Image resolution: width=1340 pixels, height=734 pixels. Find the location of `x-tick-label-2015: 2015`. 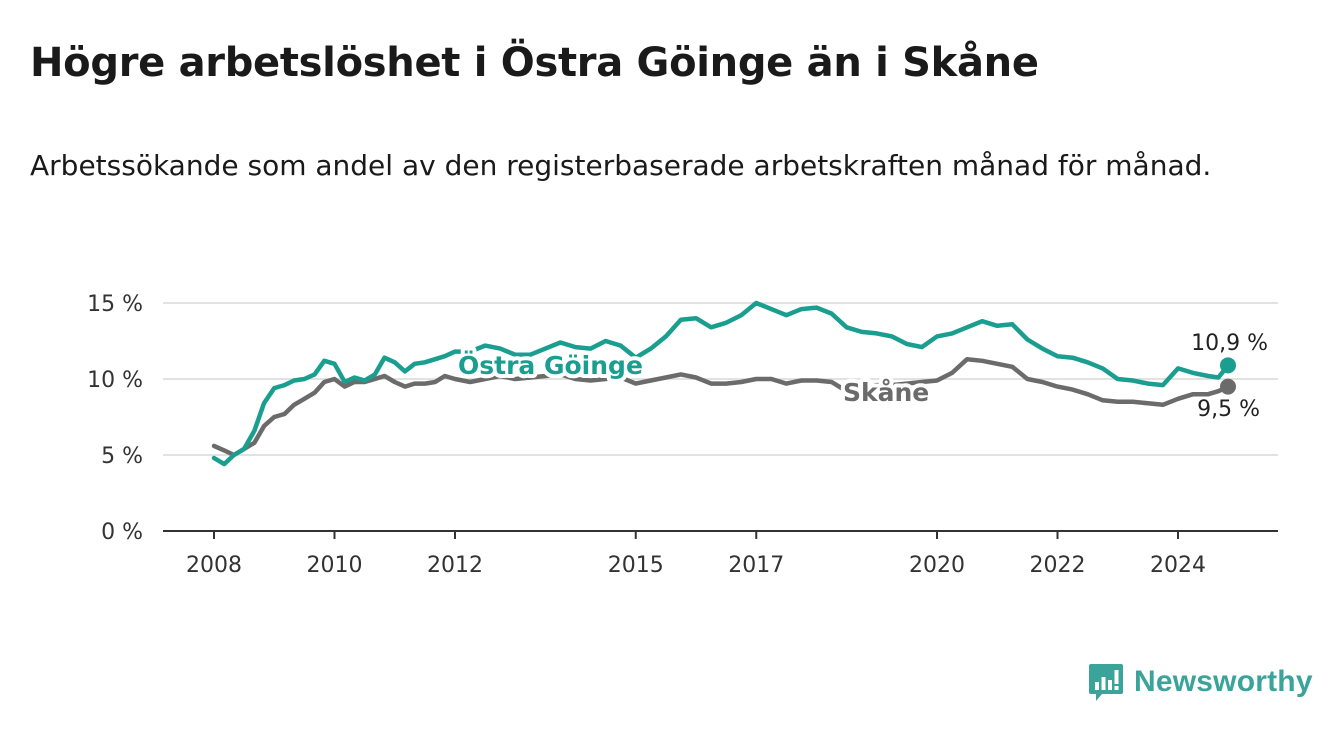

x-tick-label-2015: 2015 is located at coordinates (636, 565).